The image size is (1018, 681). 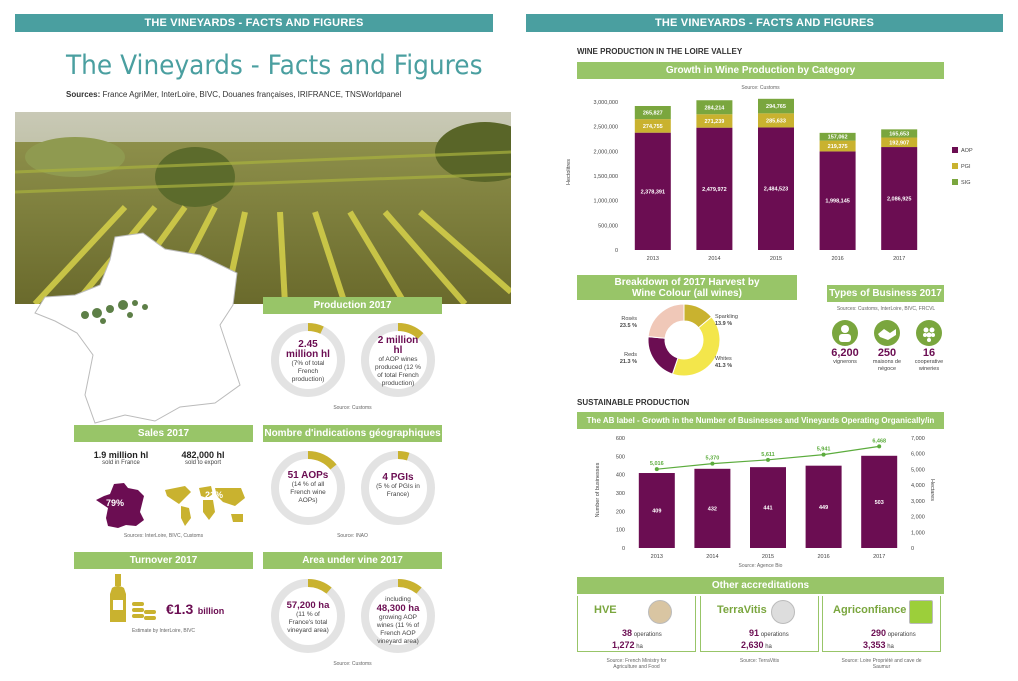 I want to click on colour-label-name: Rosés, so click(x=629, y=319).